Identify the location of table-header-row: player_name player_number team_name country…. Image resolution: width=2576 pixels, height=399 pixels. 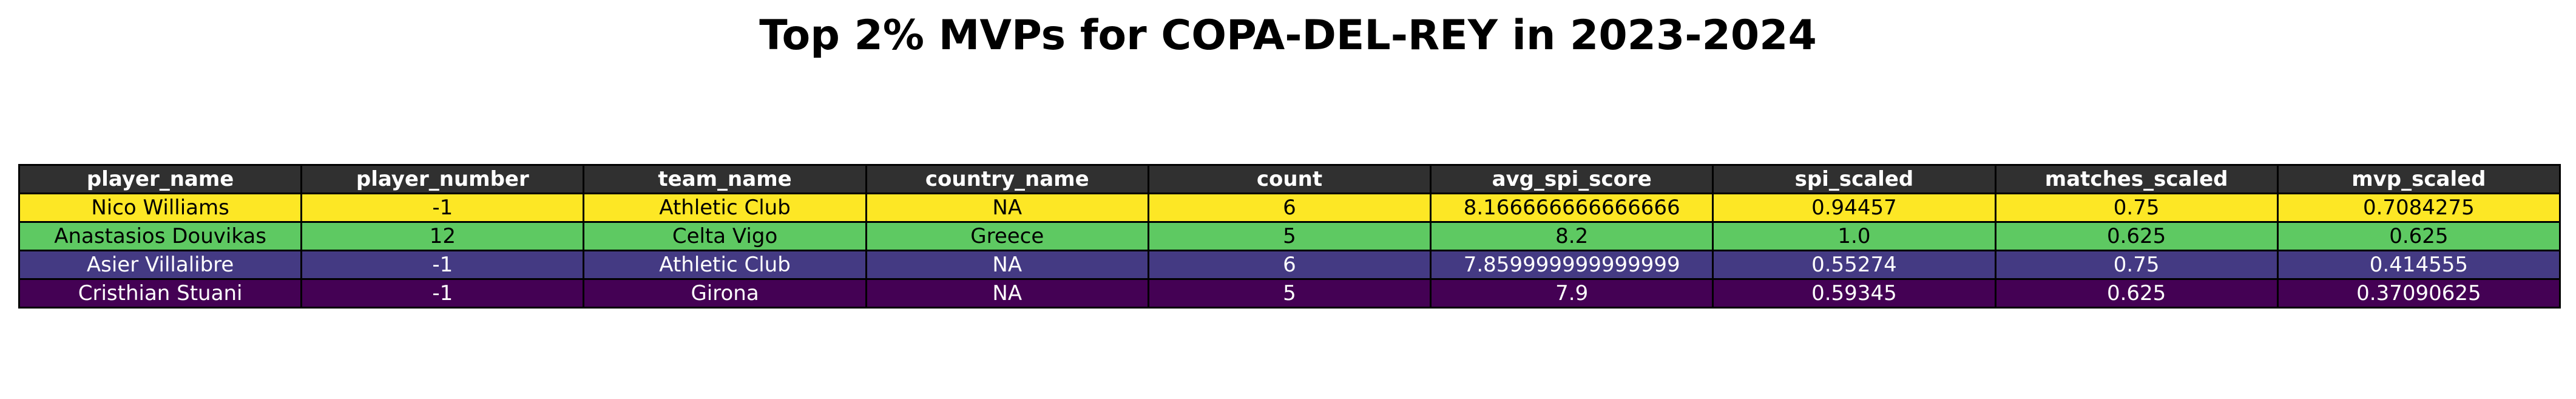
(1289, 179).